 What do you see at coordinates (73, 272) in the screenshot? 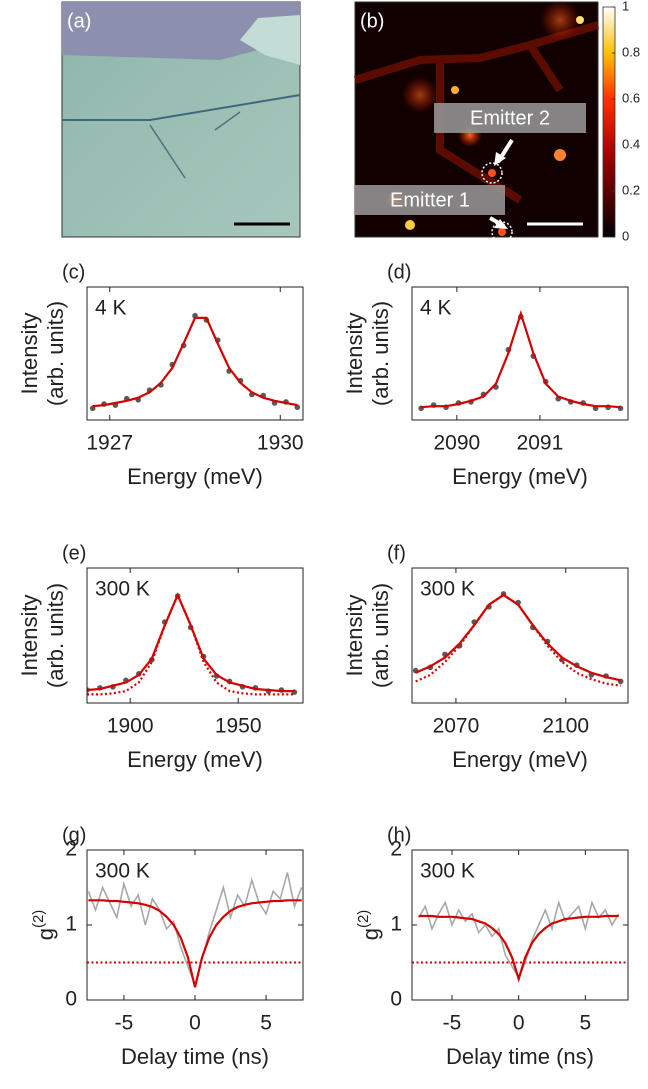
I see `panel-label: (c)` at bounding box center [73, 272].